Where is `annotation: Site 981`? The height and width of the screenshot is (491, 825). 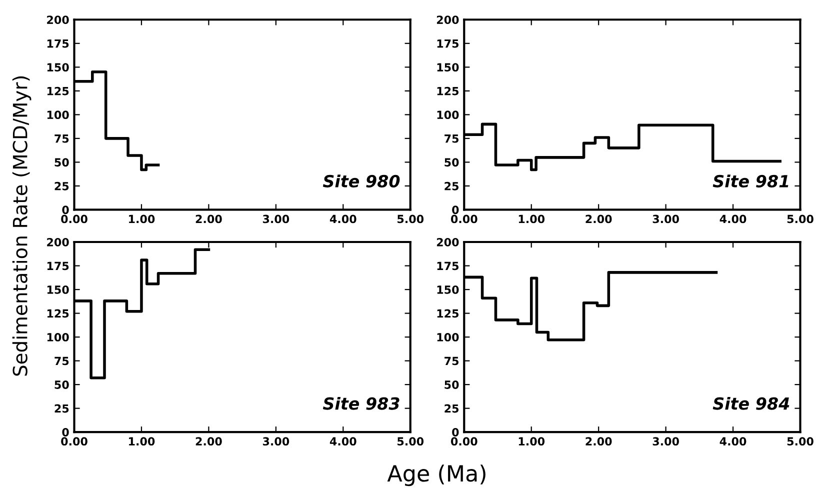
annotation: Site 981 is located at coordinates (750, 181).